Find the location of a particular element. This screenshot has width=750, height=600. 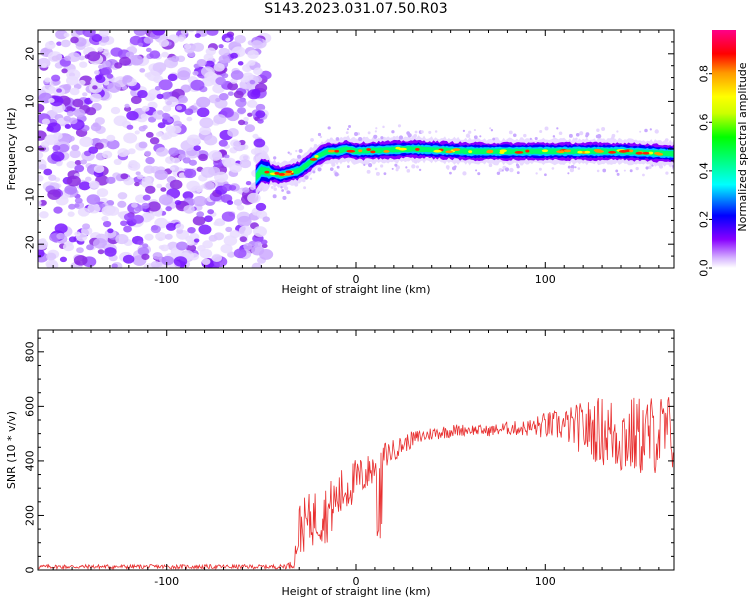

spec-ytick-label: -10 is located at coordinates (30, 197).